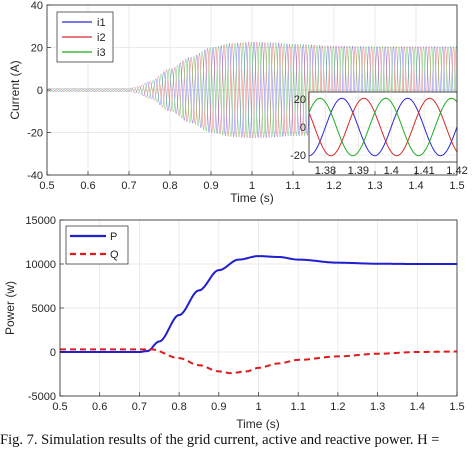 The width and height of the screenshot is (474, 450). I want to click on current-y-tick-label: 0, so click(40, 91).